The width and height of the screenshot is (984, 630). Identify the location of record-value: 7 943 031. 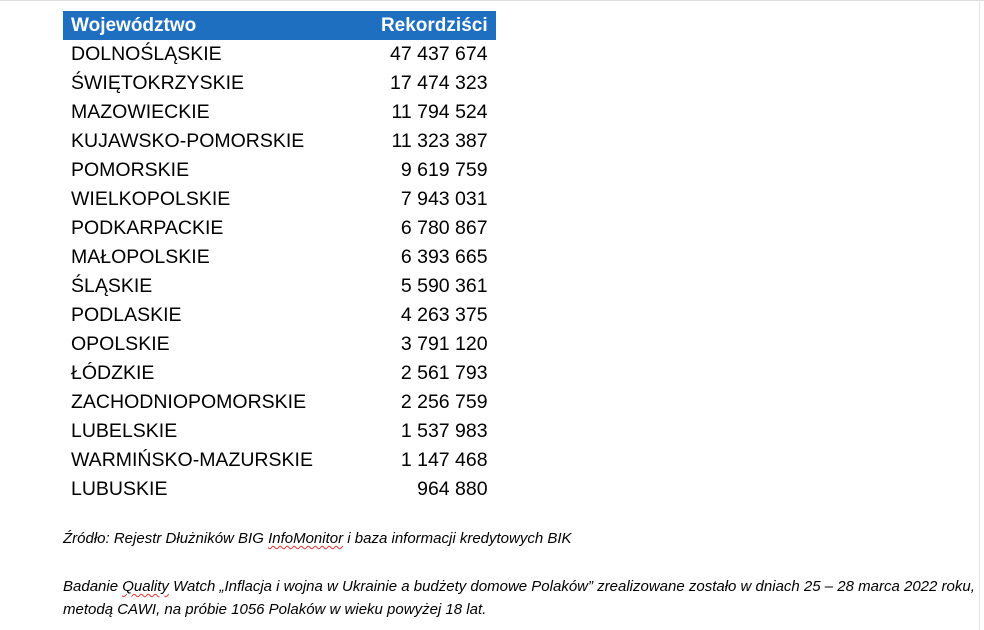
(444, 199).